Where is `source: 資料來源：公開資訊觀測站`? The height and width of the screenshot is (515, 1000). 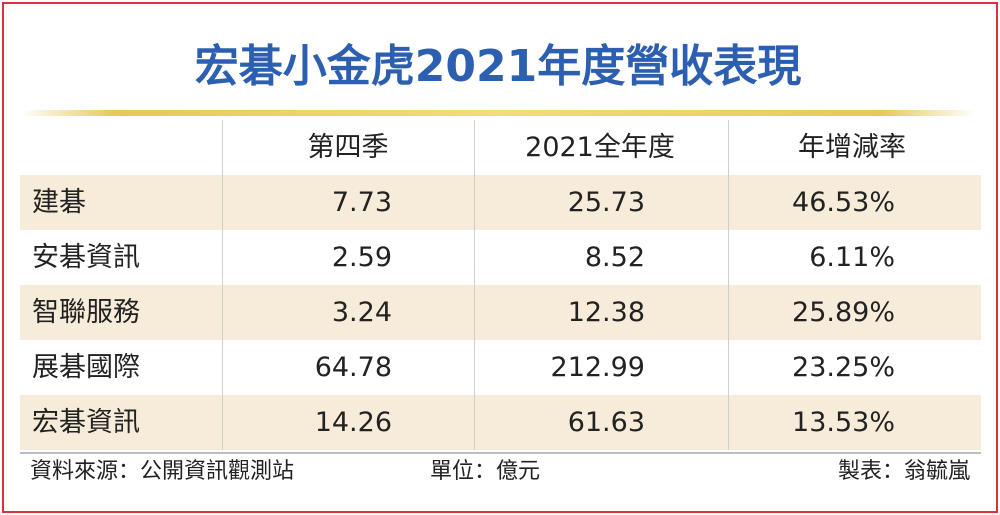 source: 資料來源：公開資訊觀測站 is located at coordinates (162, 471).